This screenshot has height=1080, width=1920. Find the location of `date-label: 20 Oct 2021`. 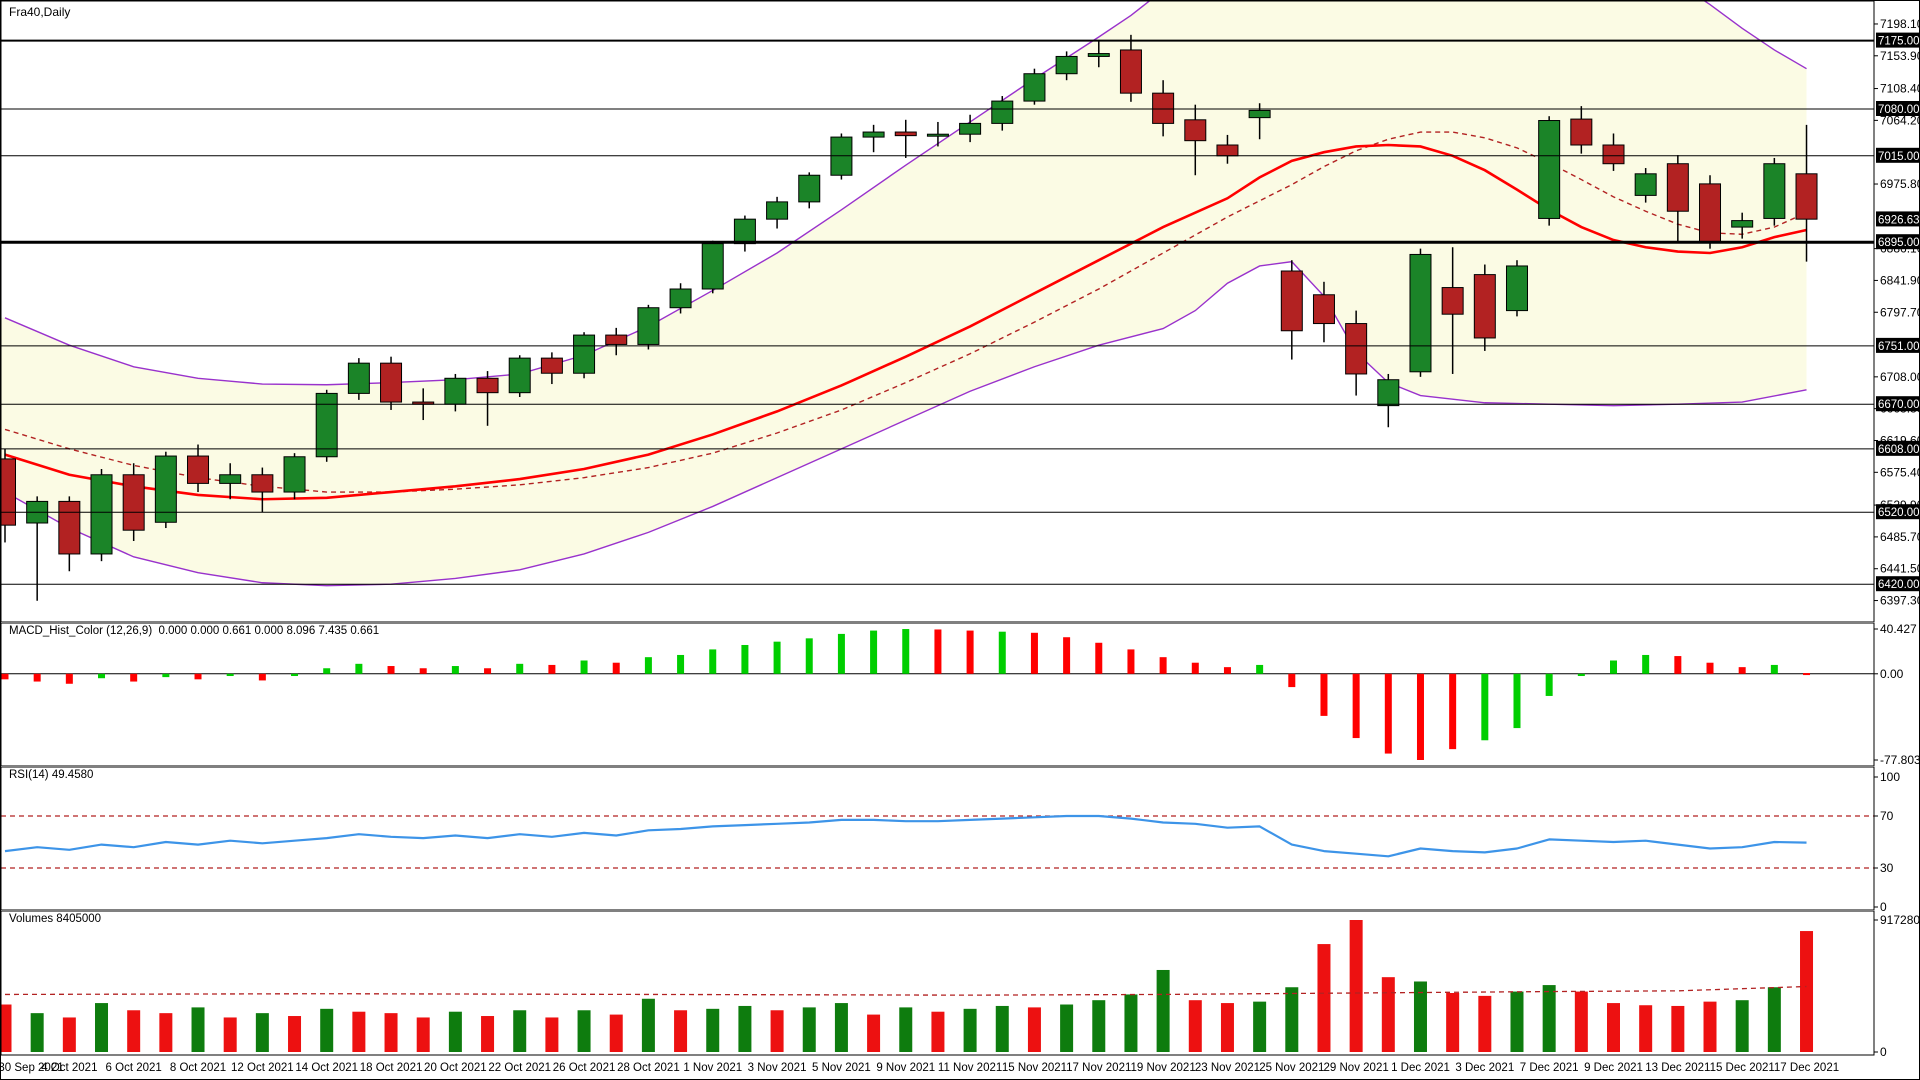

date-label: 20 Oct 2021 is located at coordinates (455, 1068).